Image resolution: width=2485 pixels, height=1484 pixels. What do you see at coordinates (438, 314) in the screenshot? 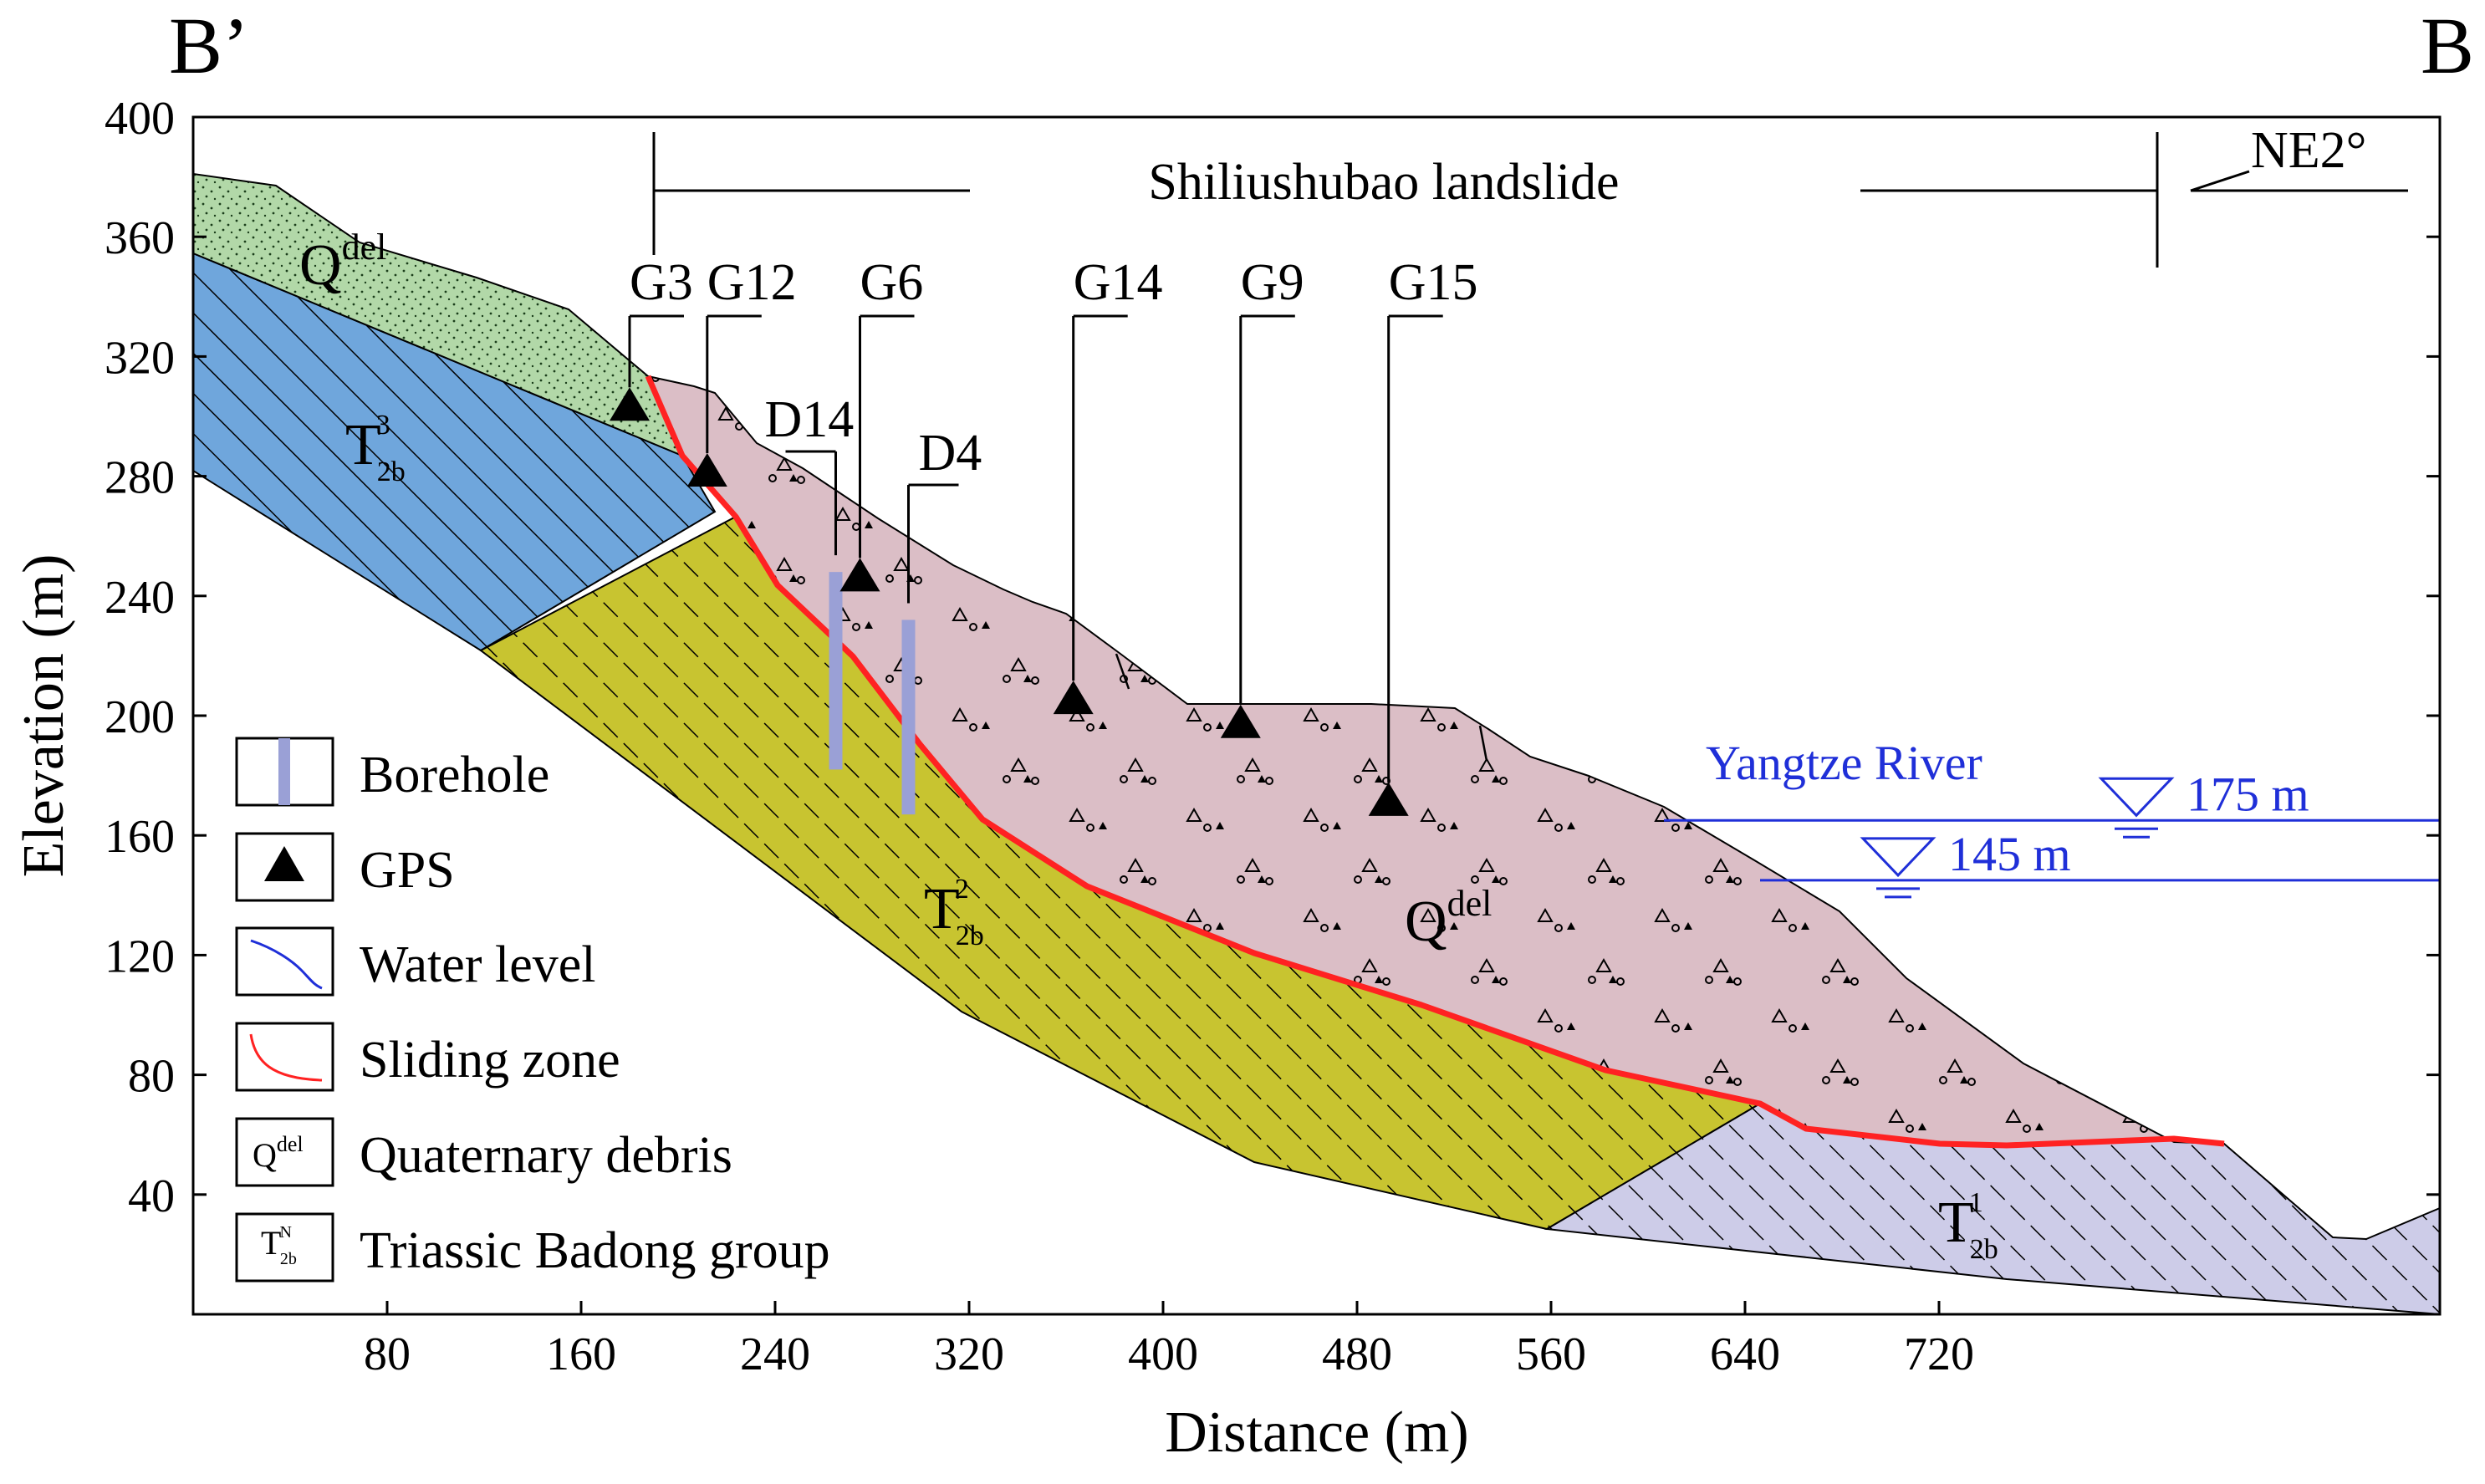
I see `layer-debris-upper-dots` at bounding box center [438, 314].